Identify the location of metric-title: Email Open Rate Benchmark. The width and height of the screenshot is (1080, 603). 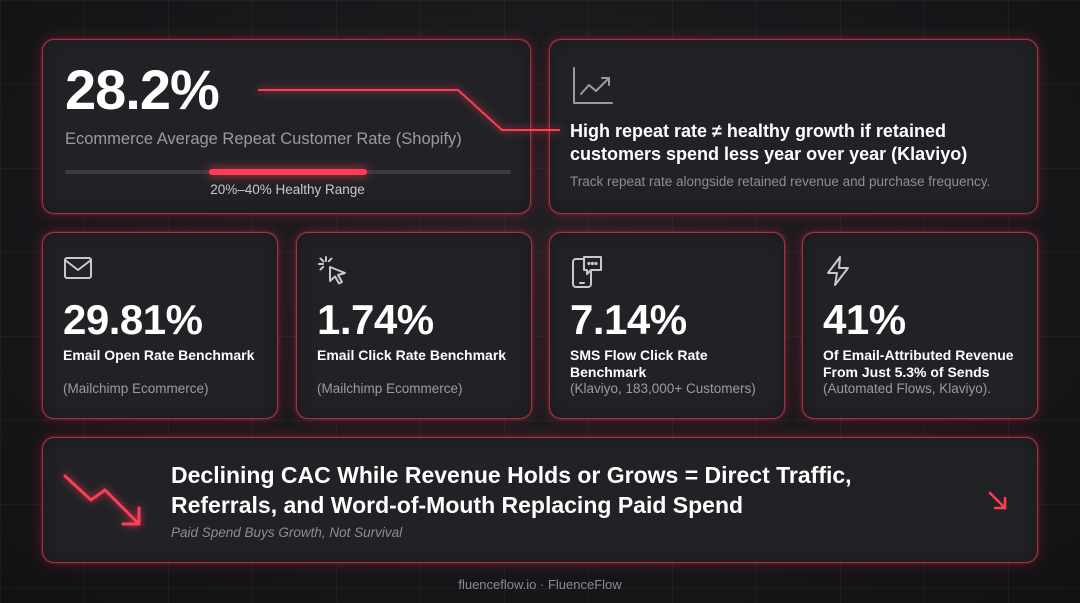
(159, 355).